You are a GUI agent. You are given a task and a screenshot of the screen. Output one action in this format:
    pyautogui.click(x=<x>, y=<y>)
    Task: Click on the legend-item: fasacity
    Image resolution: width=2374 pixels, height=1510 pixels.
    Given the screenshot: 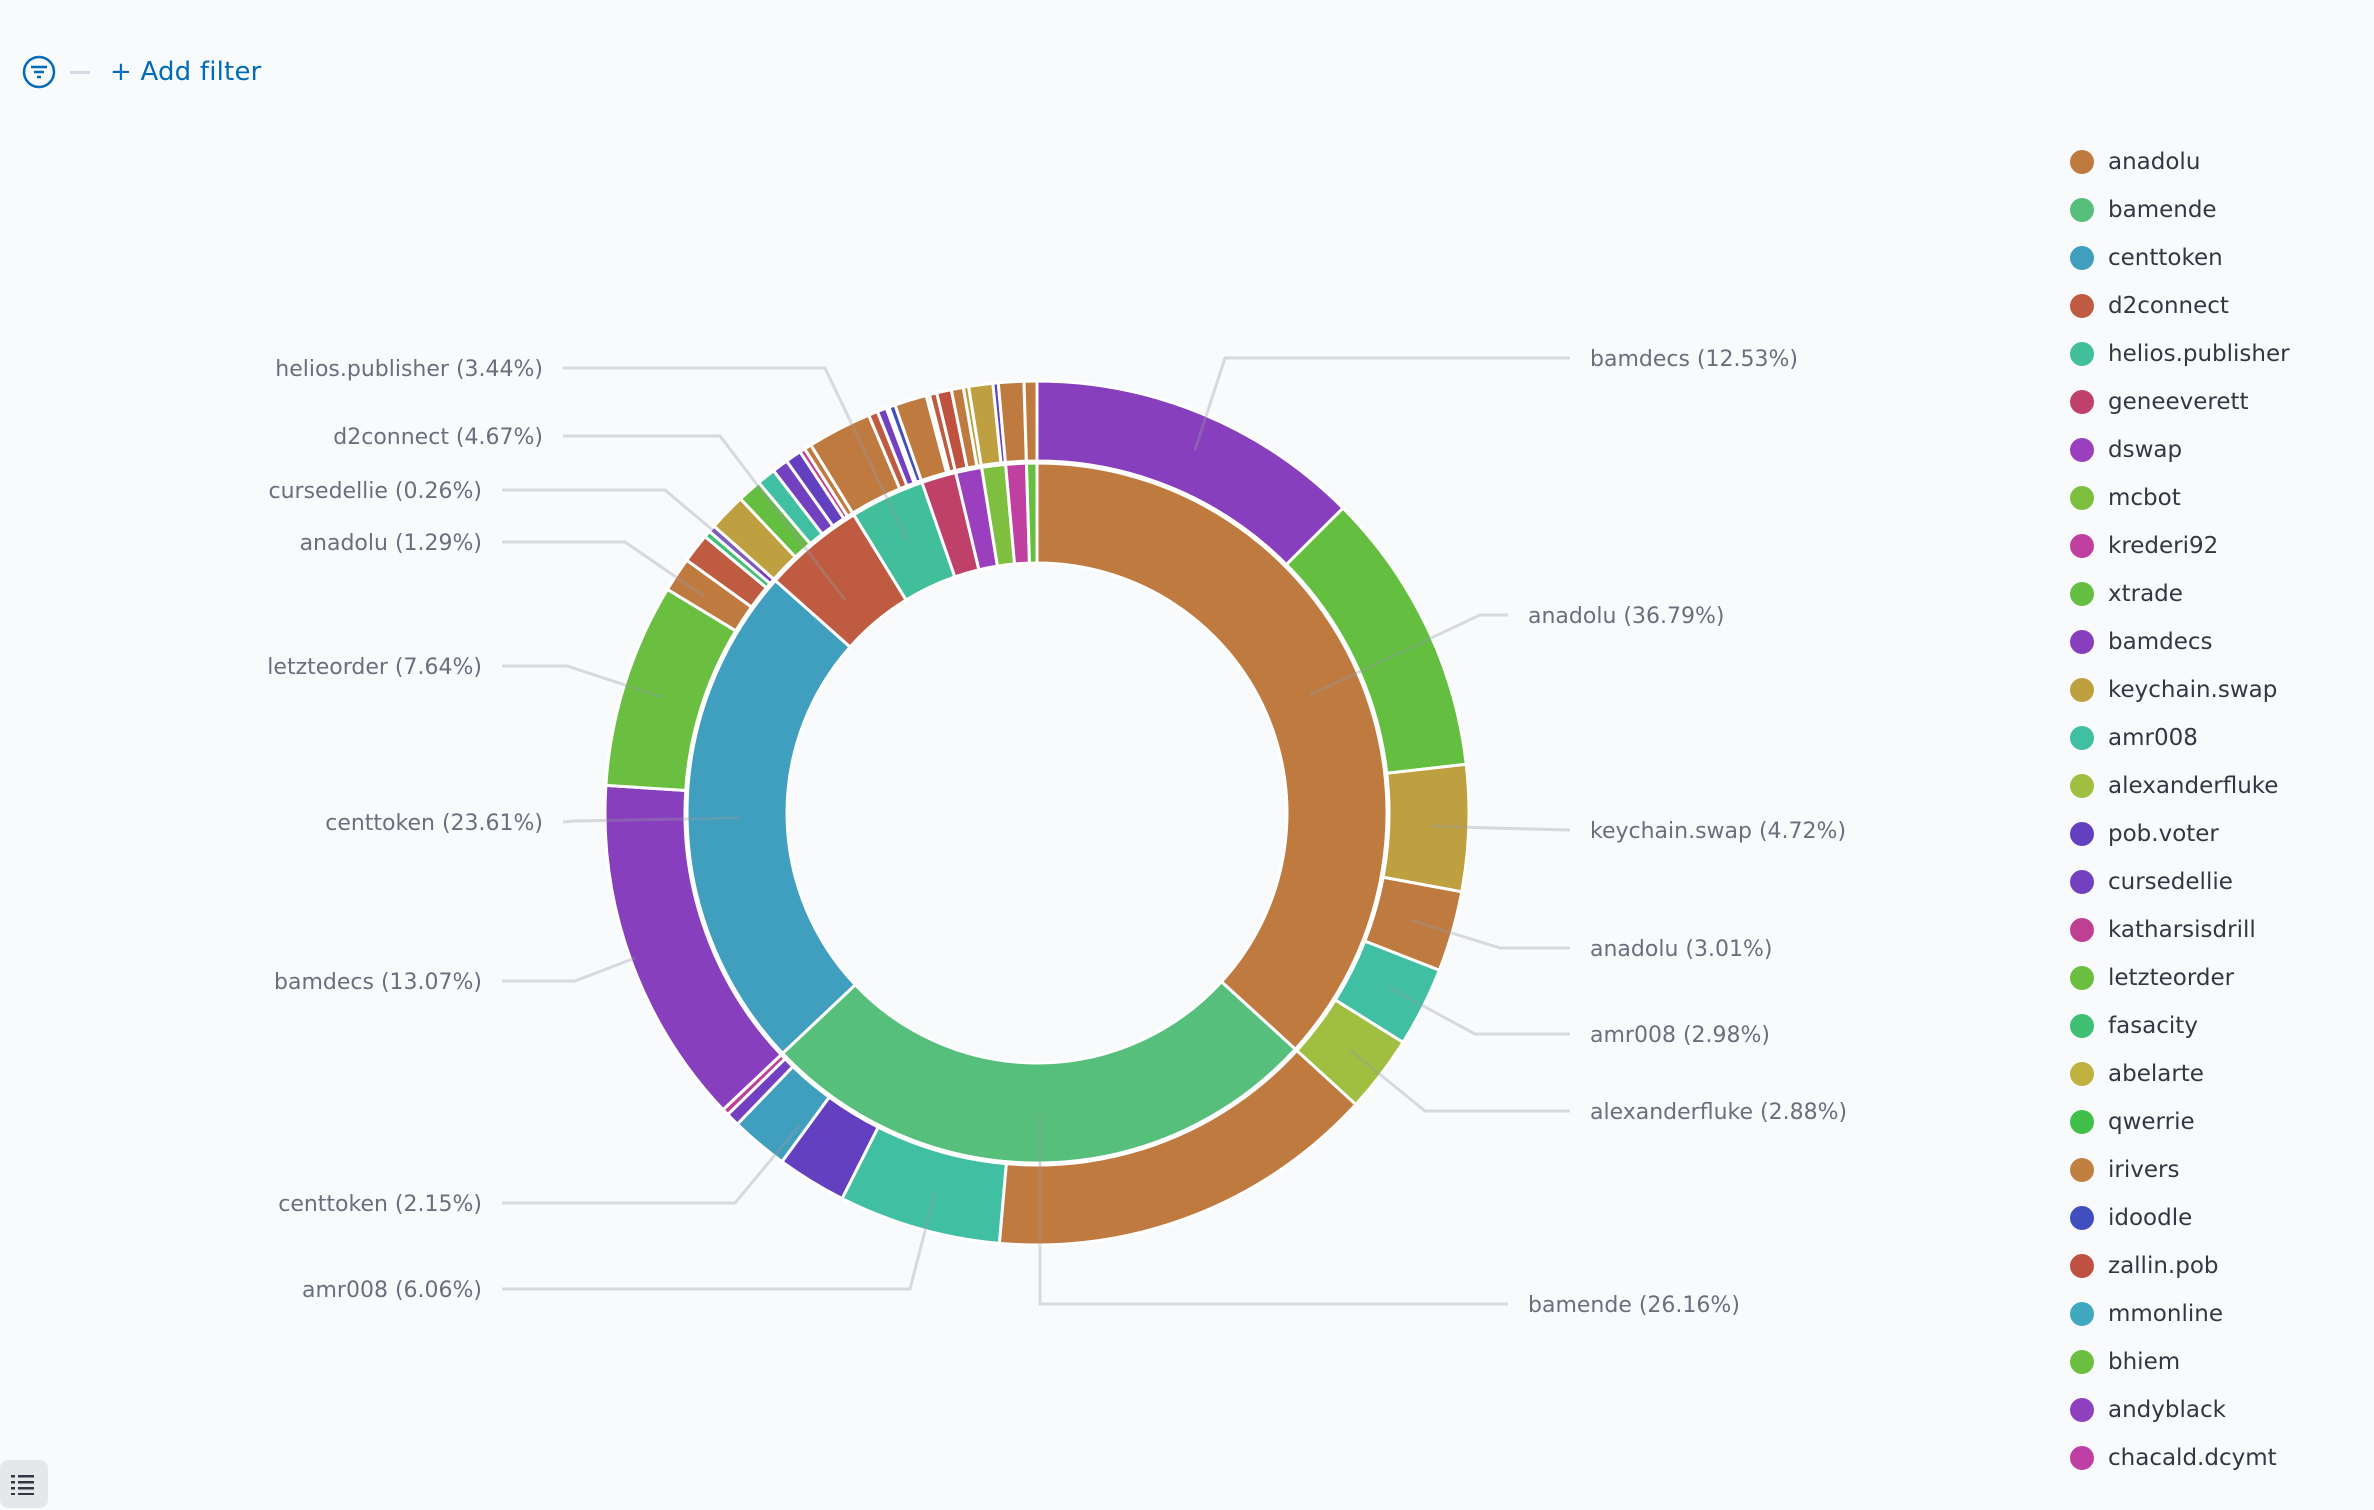 What is the action you would take?
    pyautogui.click(x=2180, y=1026)
    